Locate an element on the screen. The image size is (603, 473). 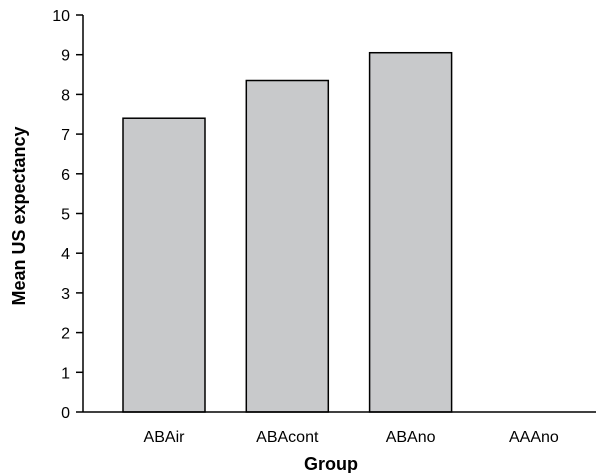
y-tick-label: 5 is located at coordinates (65, 215).